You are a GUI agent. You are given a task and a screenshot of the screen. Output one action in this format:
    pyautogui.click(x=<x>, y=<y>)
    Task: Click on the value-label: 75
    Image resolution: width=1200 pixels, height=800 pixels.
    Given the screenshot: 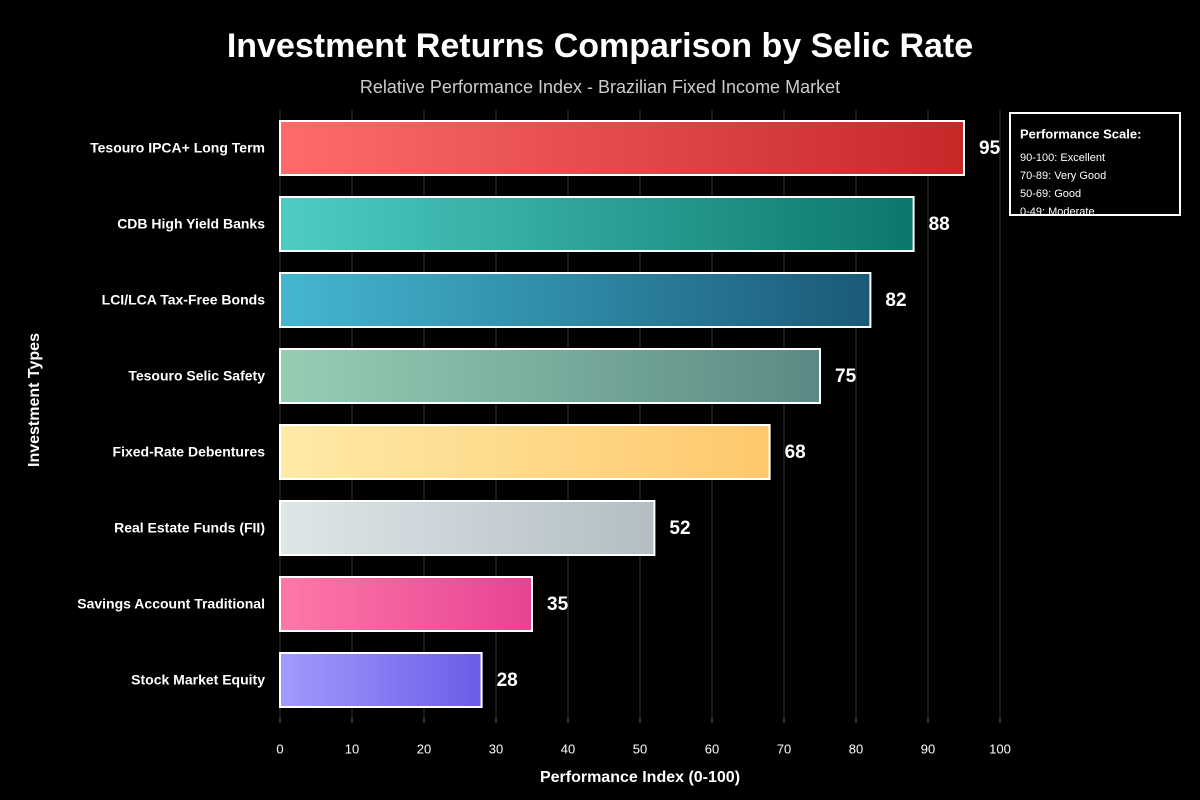 What is the action you would take?
    pyautogui.click(x=846, y=376)
    